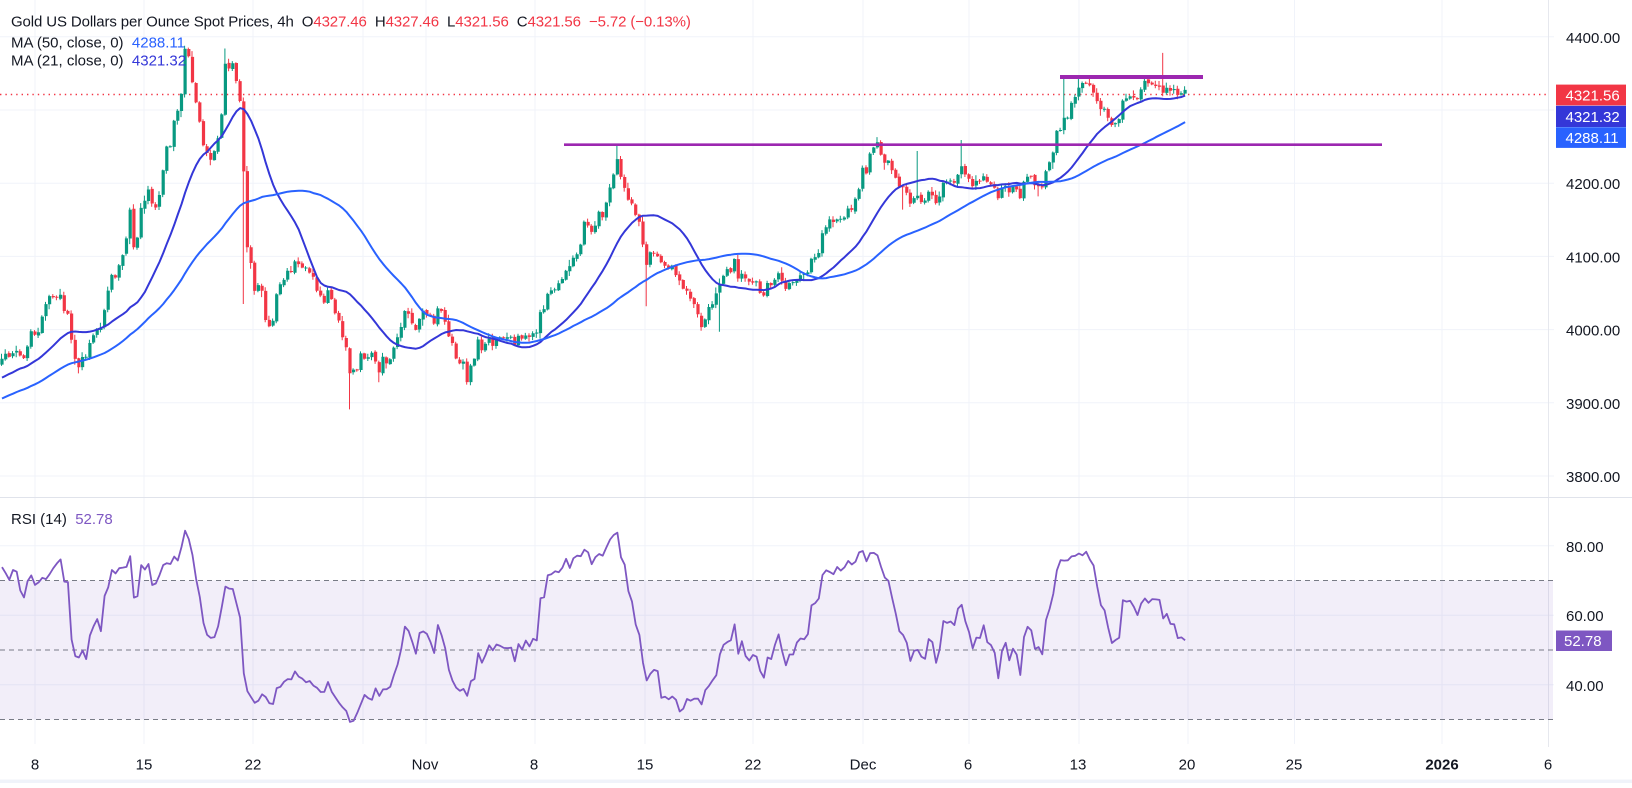  What do you see at coordinates (1593, 184) in the screenshot?
I see `svg-text: 4200.00` at bounding box center [1593, 184].